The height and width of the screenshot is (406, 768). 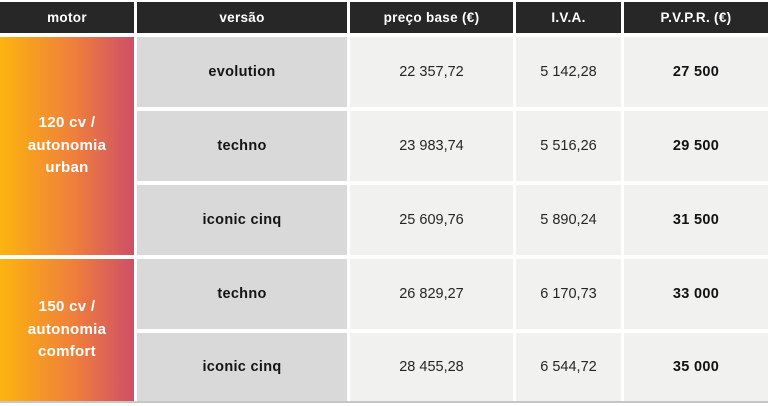 I want to click on header-base-price: preço base (€), so click(x=431, y=17).